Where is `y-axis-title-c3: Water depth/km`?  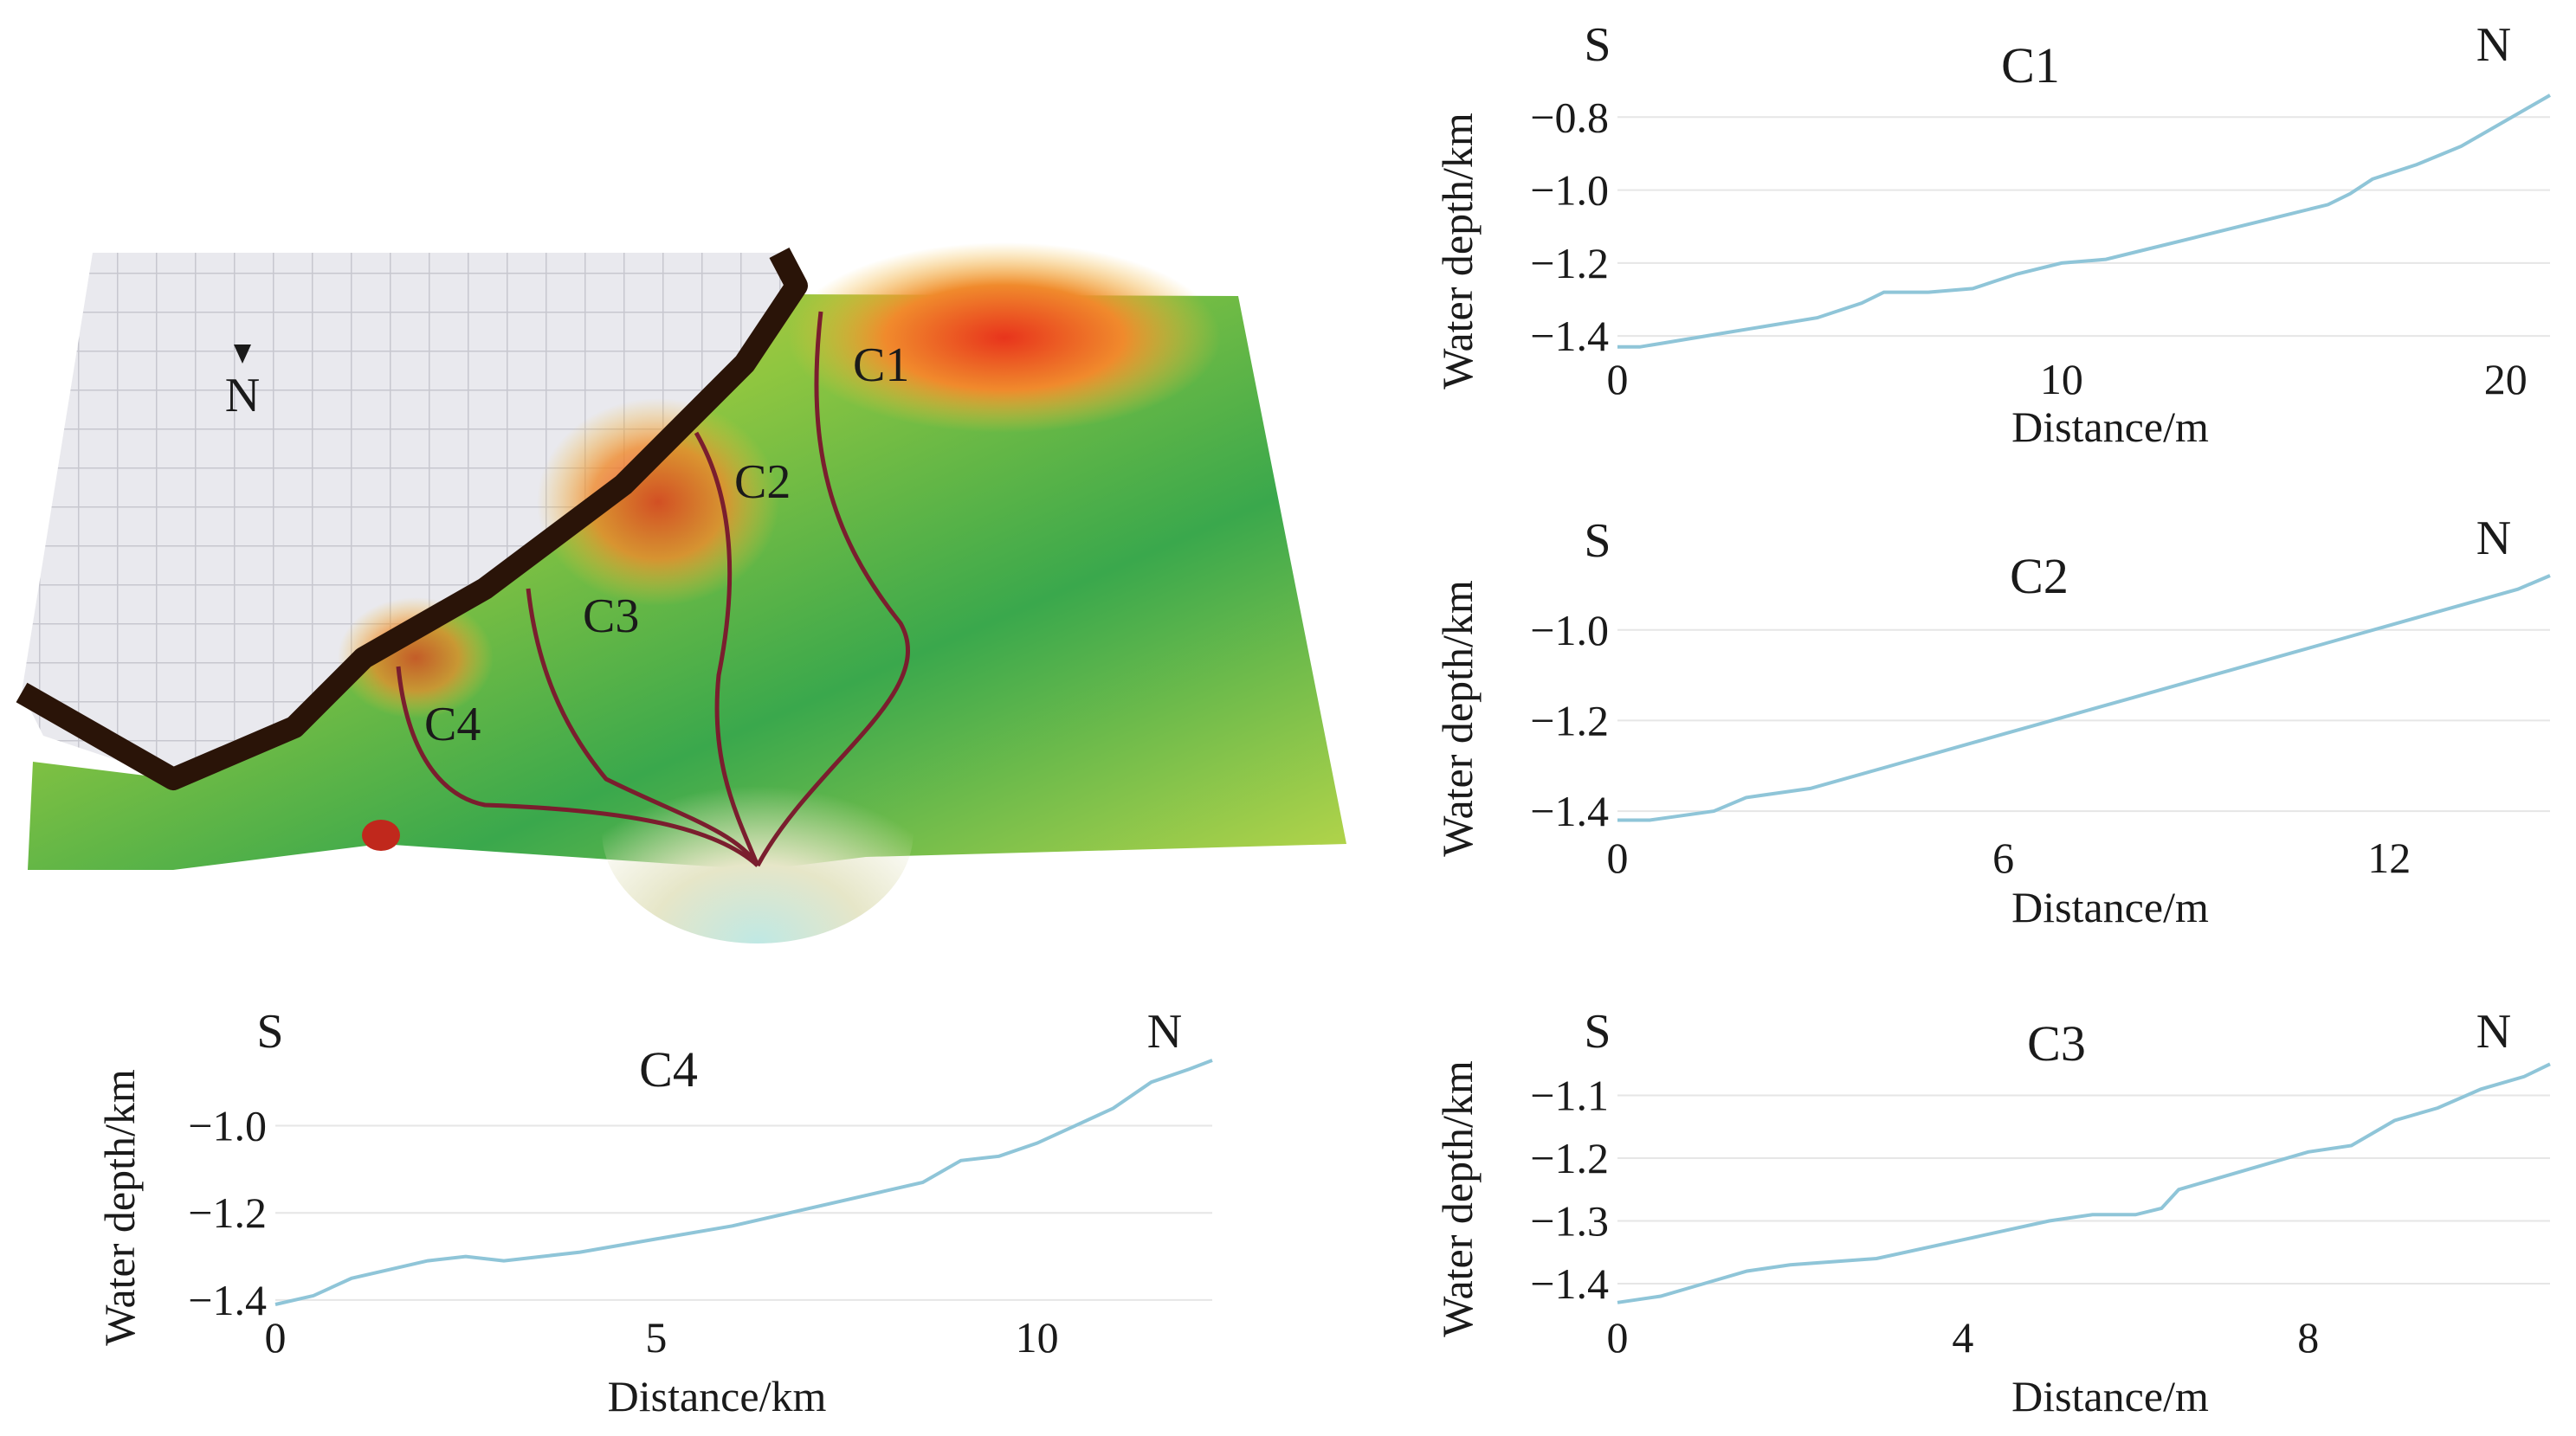 y-axis-title-c3: Water depth/km is located at coordinates (1458, 1198).